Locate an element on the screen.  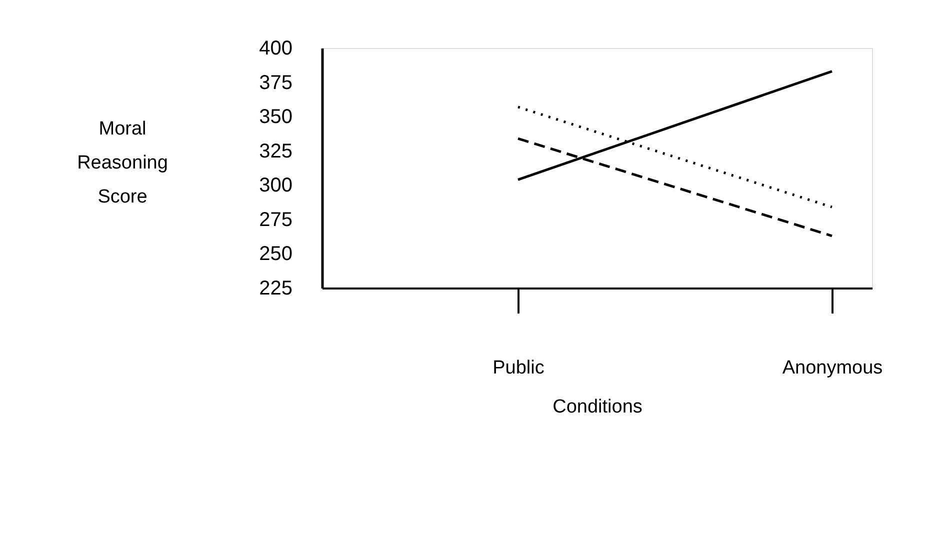
y-tick-label: 350 is located at coordinates (275, 117).